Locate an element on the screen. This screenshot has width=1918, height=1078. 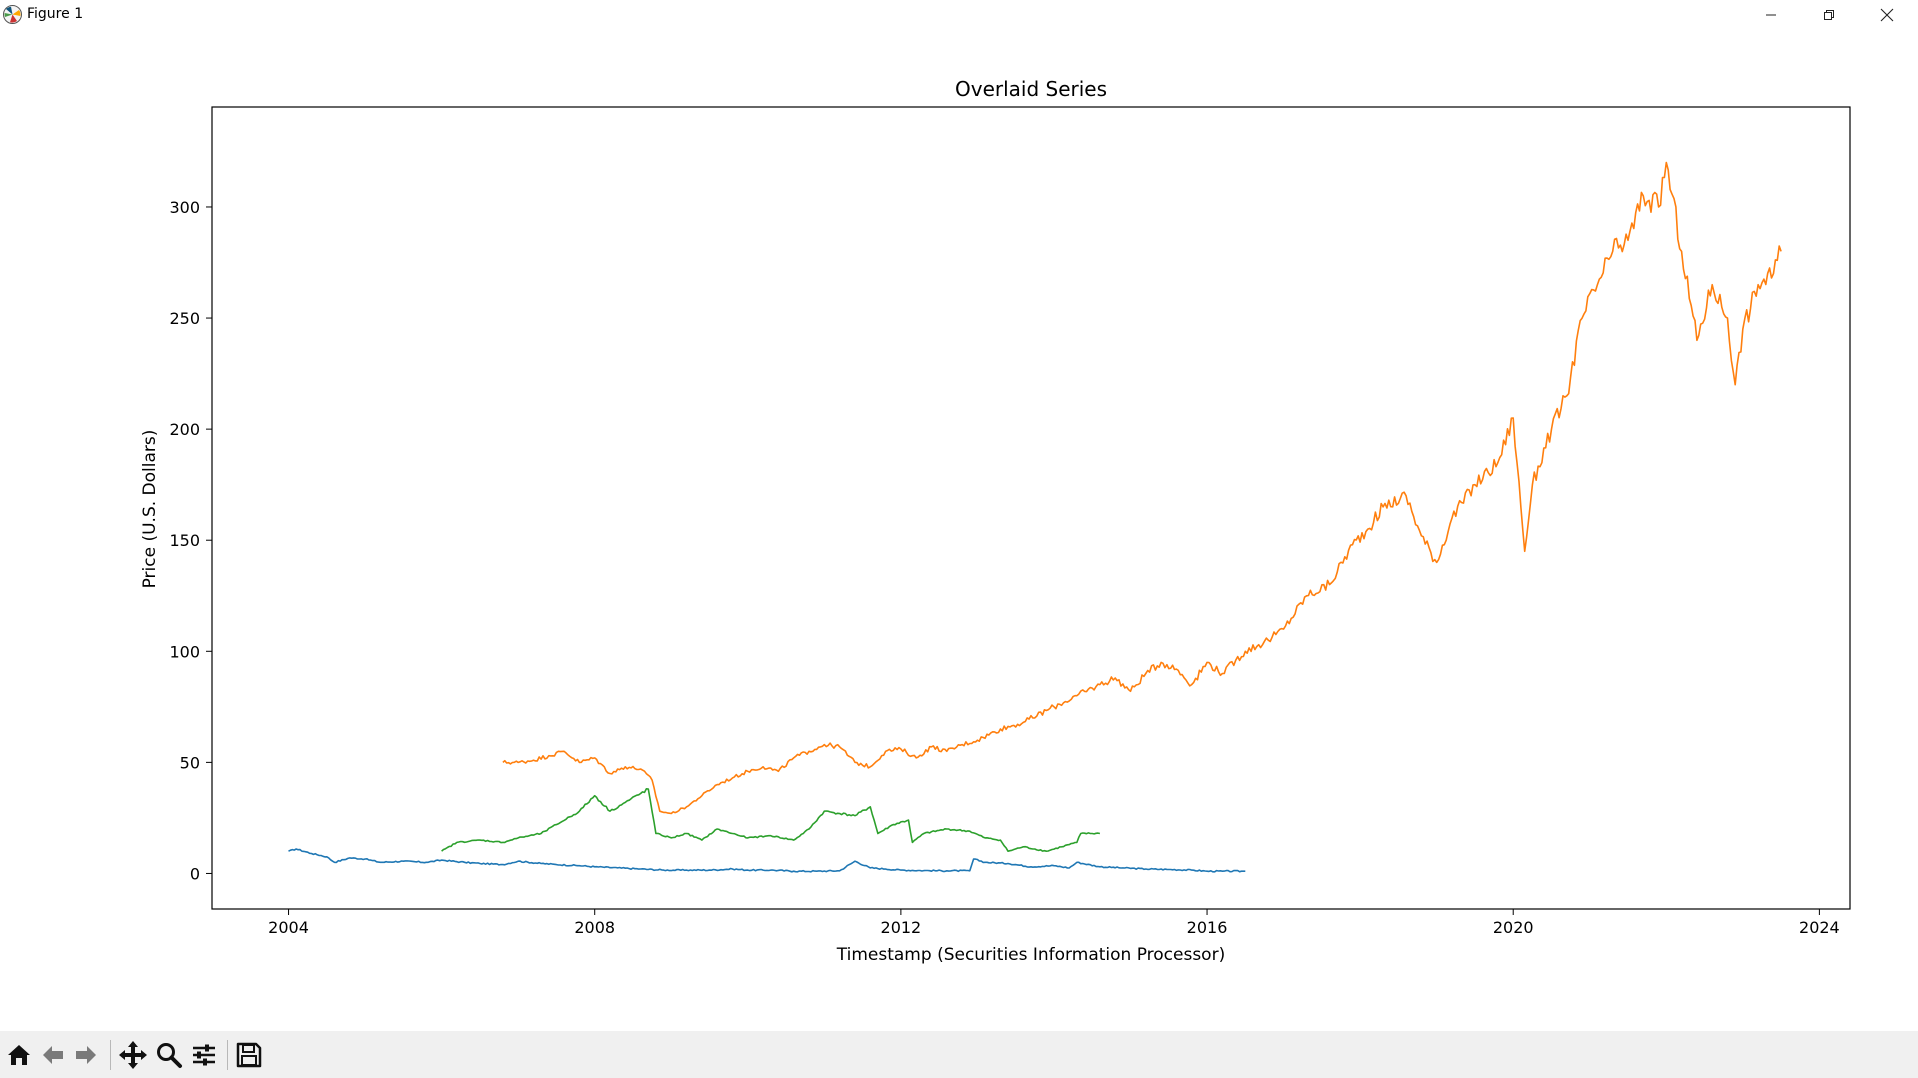
save-disk-icon is located at coordinates (249, 1055).